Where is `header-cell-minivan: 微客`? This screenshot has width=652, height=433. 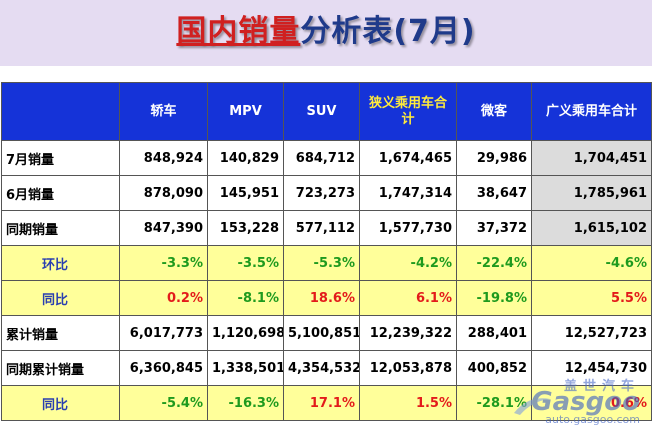 header-cell-minivan: 微客 is located at coordinates (494, 111).